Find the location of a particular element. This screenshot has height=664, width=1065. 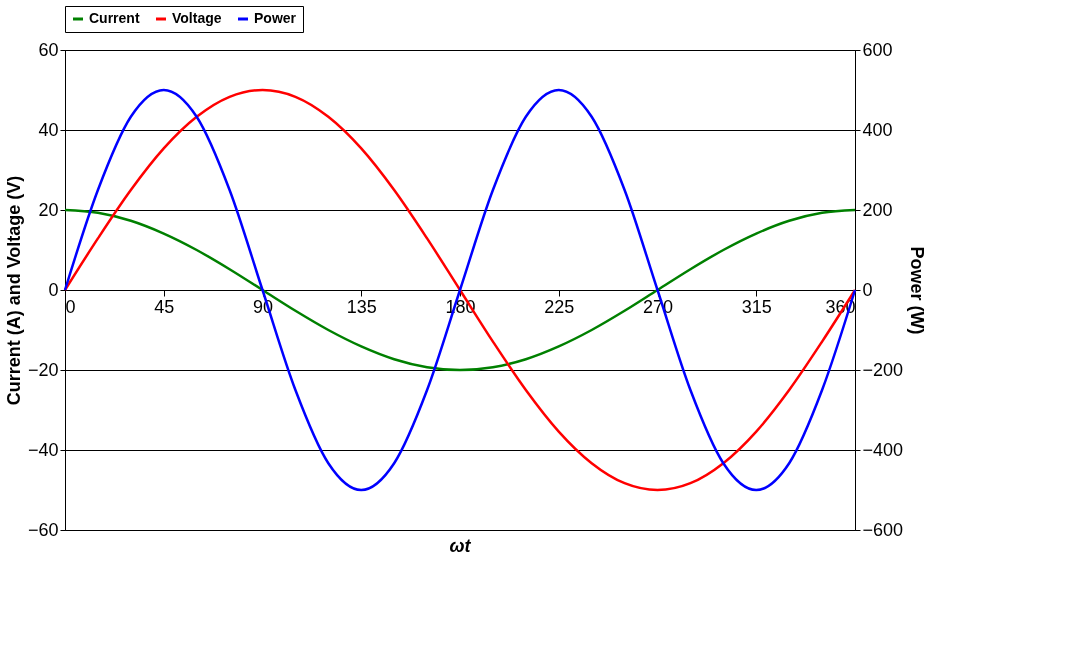

x-tick-label: 0 is located at coordinates (70, 306).